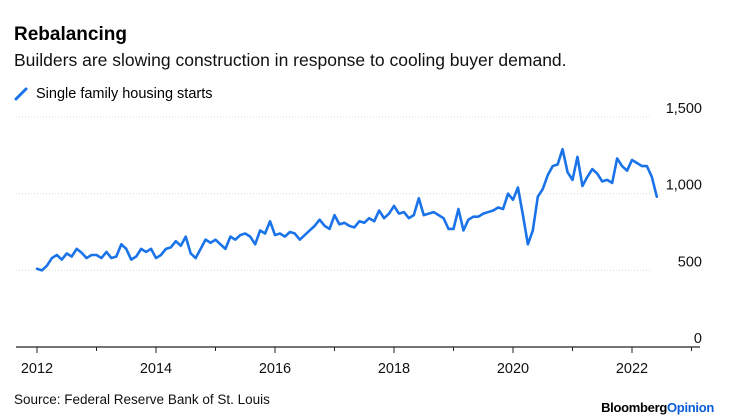 The image size is (730, 418). I want to click on brand-logo: BloombergOpinion, so click(657, 407).